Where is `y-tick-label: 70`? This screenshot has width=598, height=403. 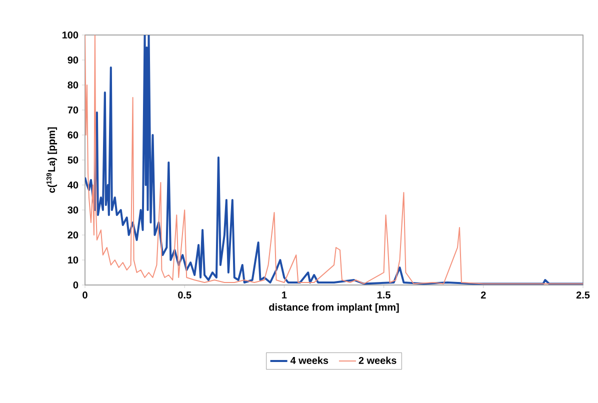 y-tick-label: 70 is located at coordinates (73, 110).